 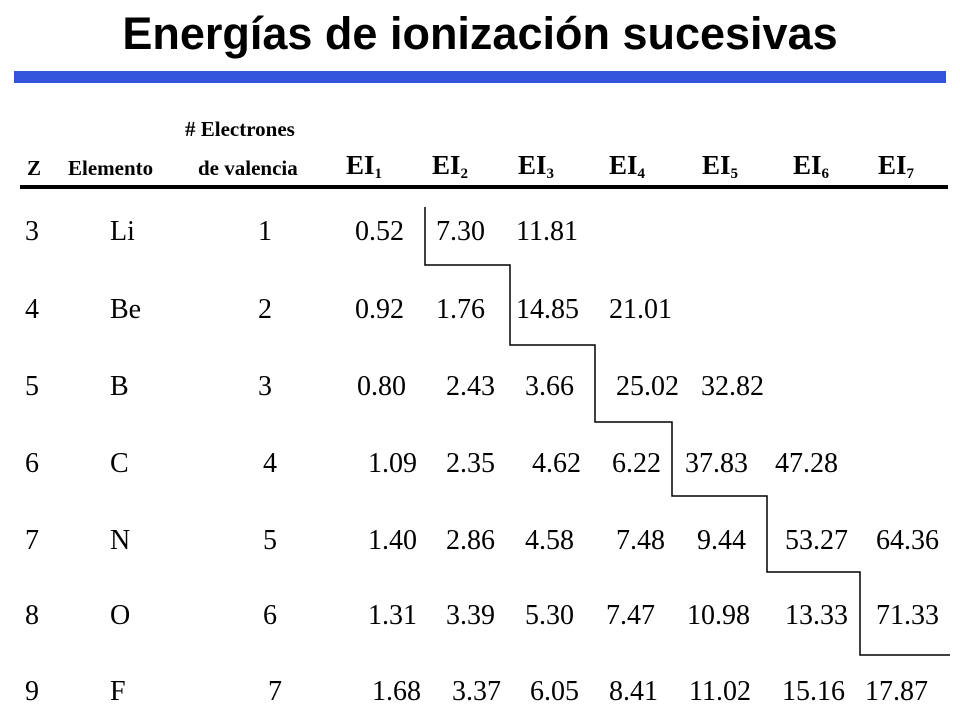 What do you see at coordinates (119, 463) in the screenshot?
I see `cell-element: C` at bounding box center [119, 463].